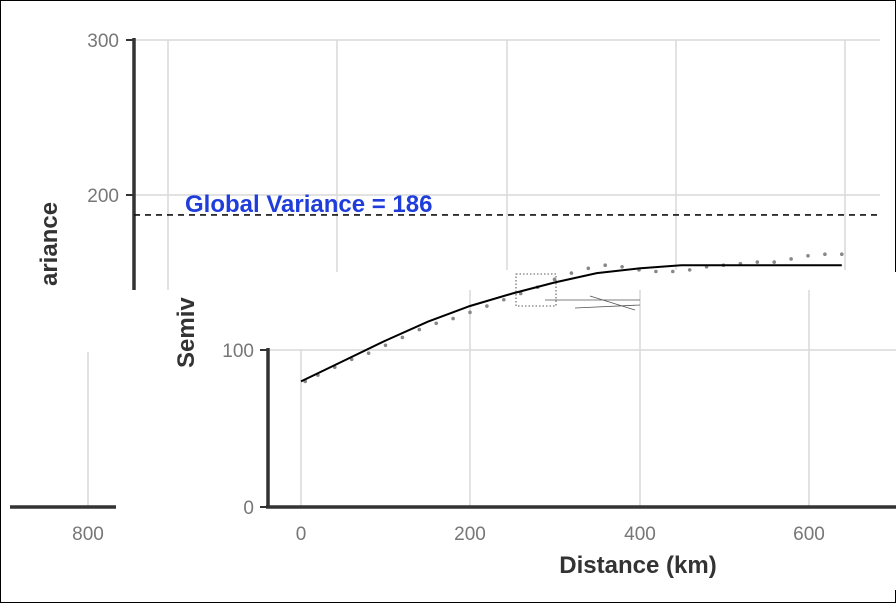 The height and width of the screenshot is (603, 896). Describe the element at coordinates (571, 323) in the screenshot. I see `model-line` at that location.